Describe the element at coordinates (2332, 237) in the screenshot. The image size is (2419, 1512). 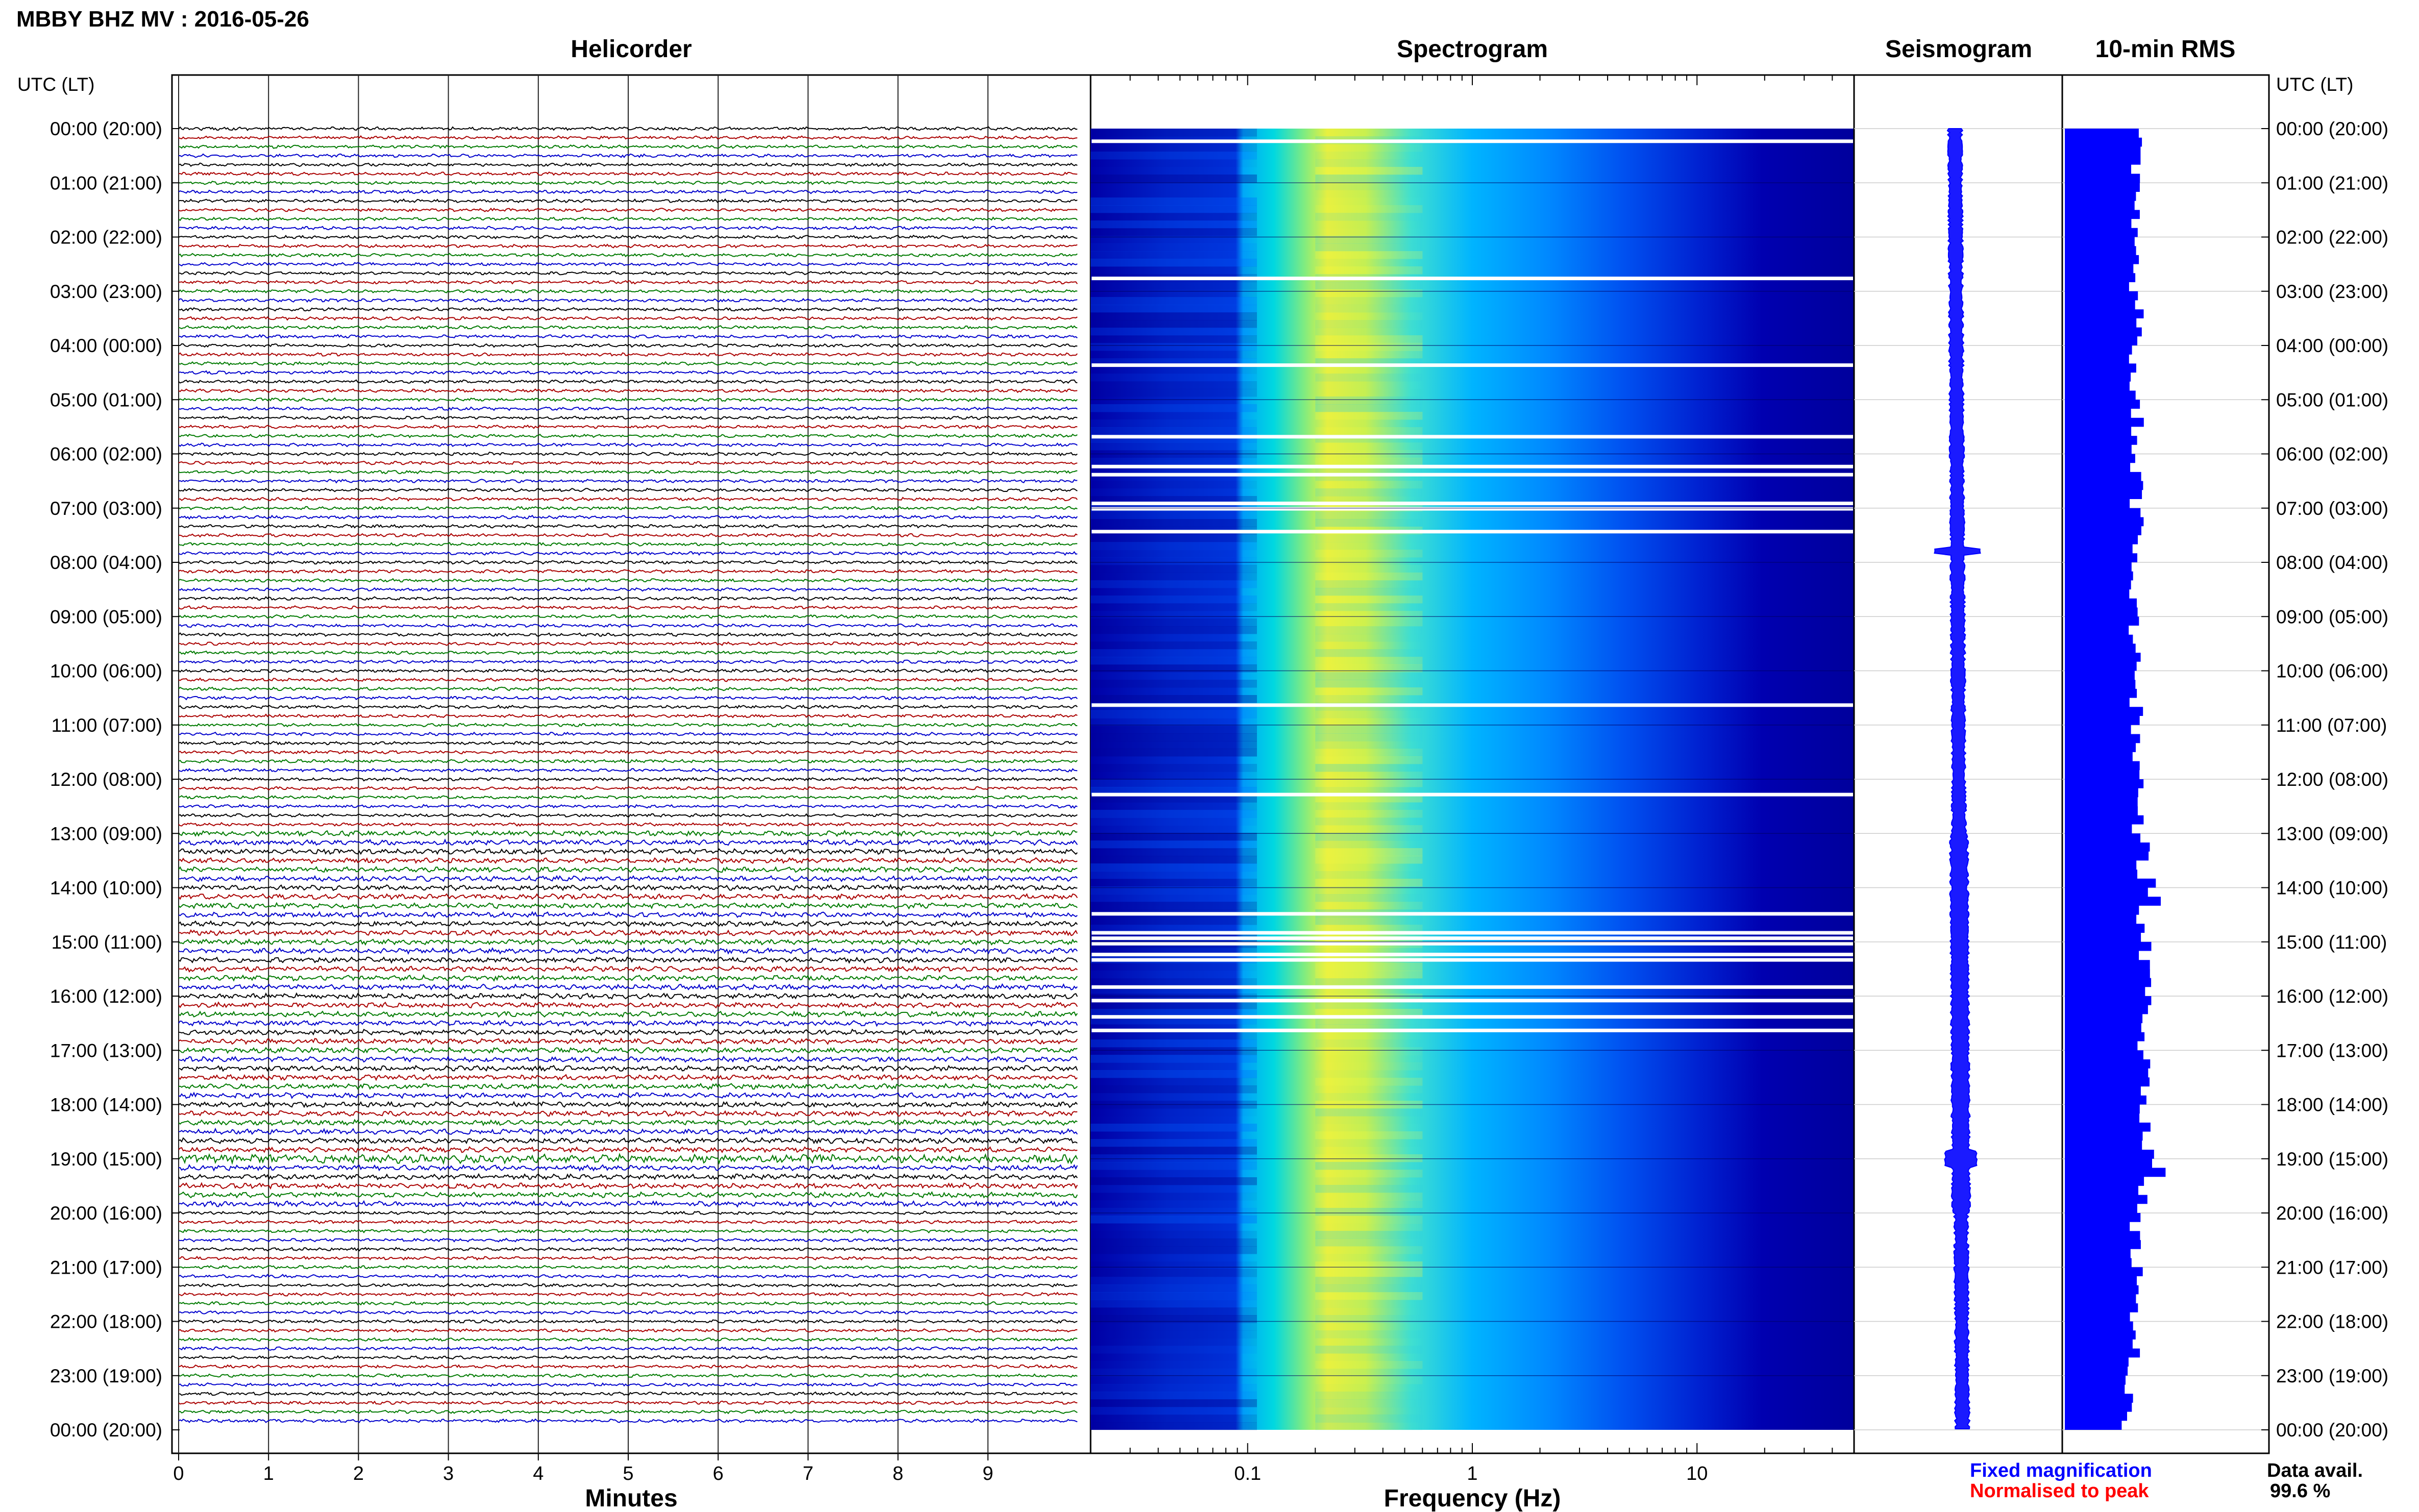
I see `y-tick-label: 02:00 (22:00)` at that location.